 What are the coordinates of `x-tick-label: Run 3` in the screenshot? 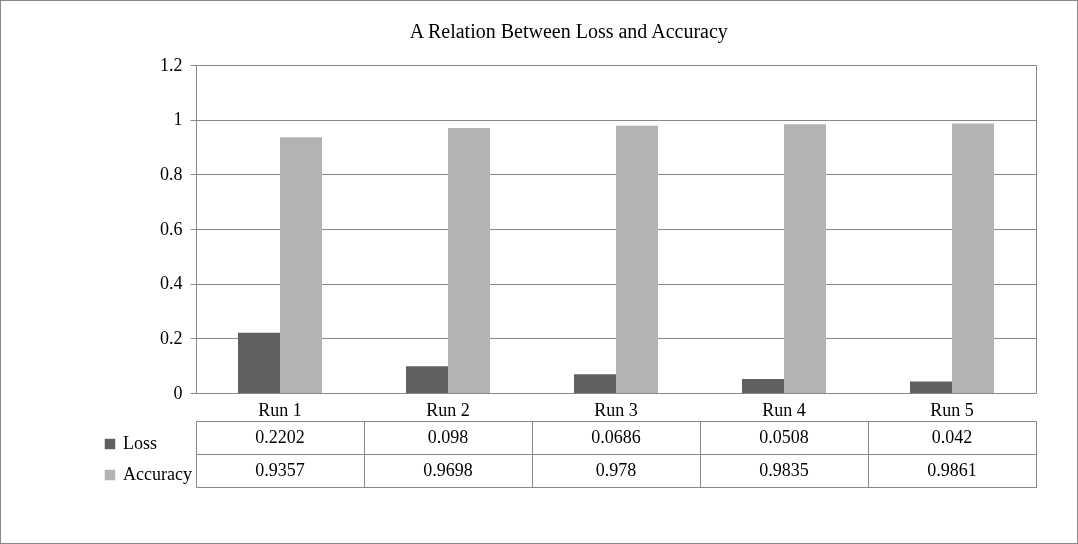 It's located at (616, 409).